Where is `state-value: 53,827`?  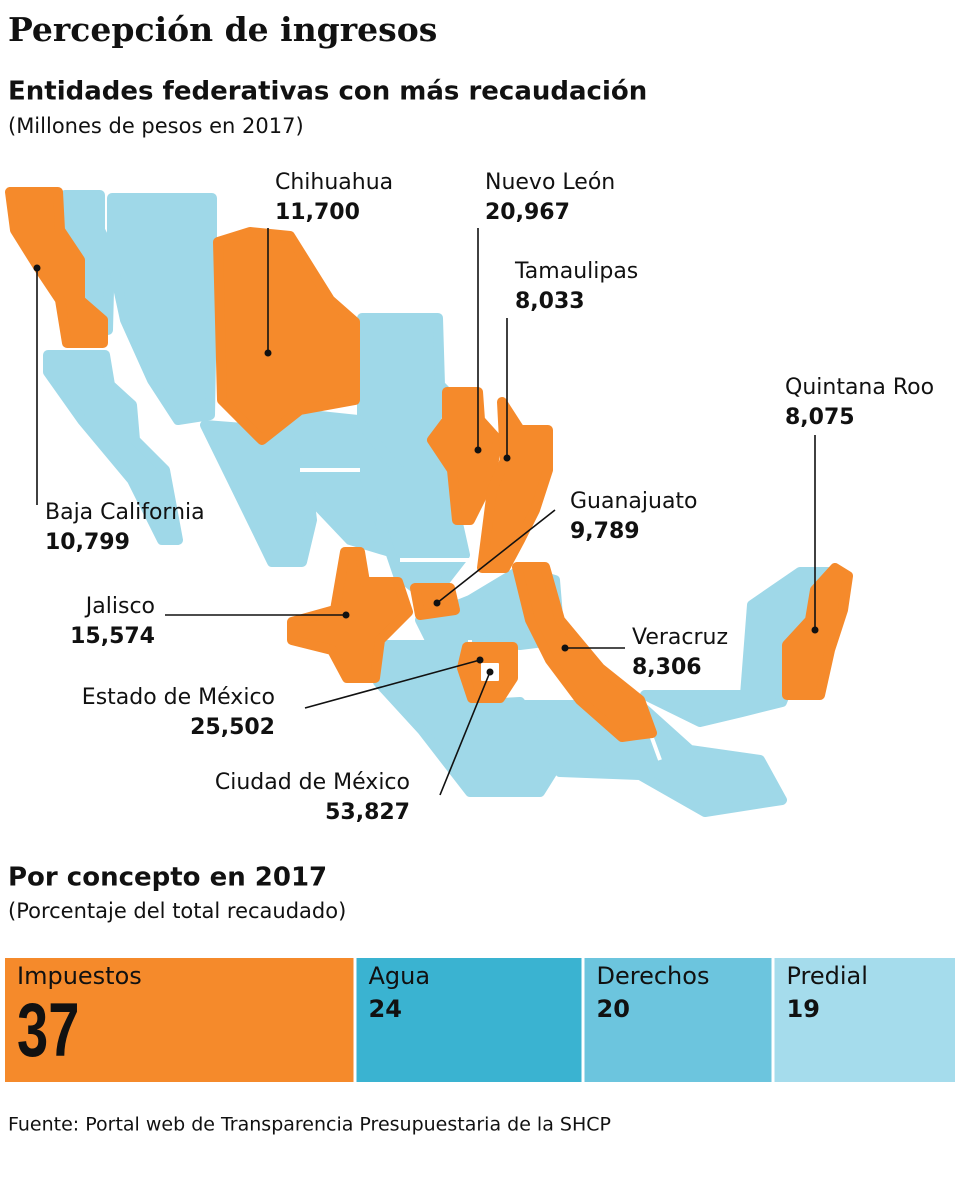
state-value: 53,827 is located at coordinates (367, 812).